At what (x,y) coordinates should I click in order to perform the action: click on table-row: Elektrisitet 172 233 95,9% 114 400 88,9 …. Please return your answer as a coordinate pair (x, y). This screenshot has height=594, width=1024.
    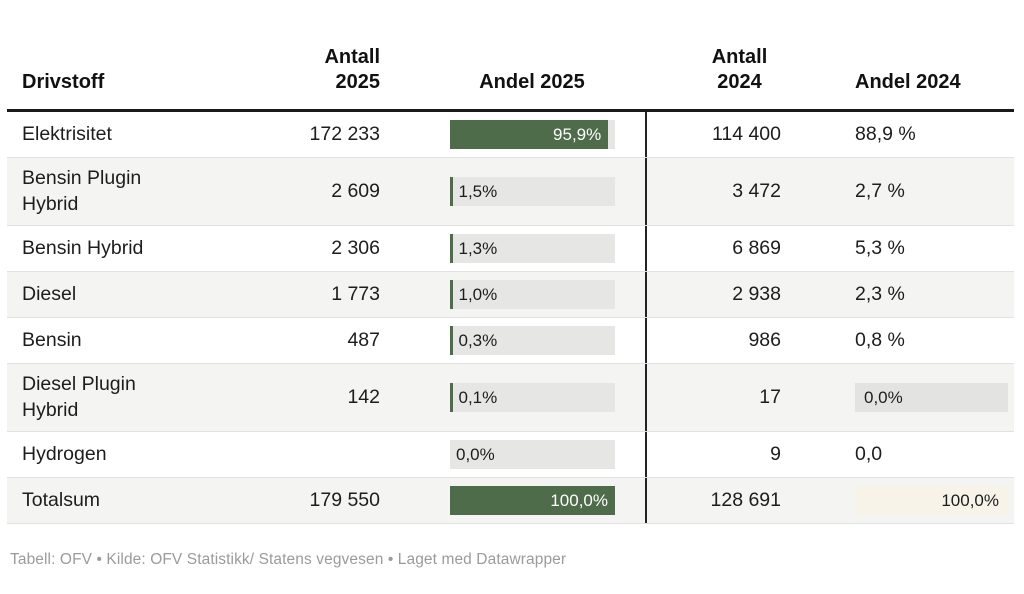
    Looking at the image, I should click on (510, 135).